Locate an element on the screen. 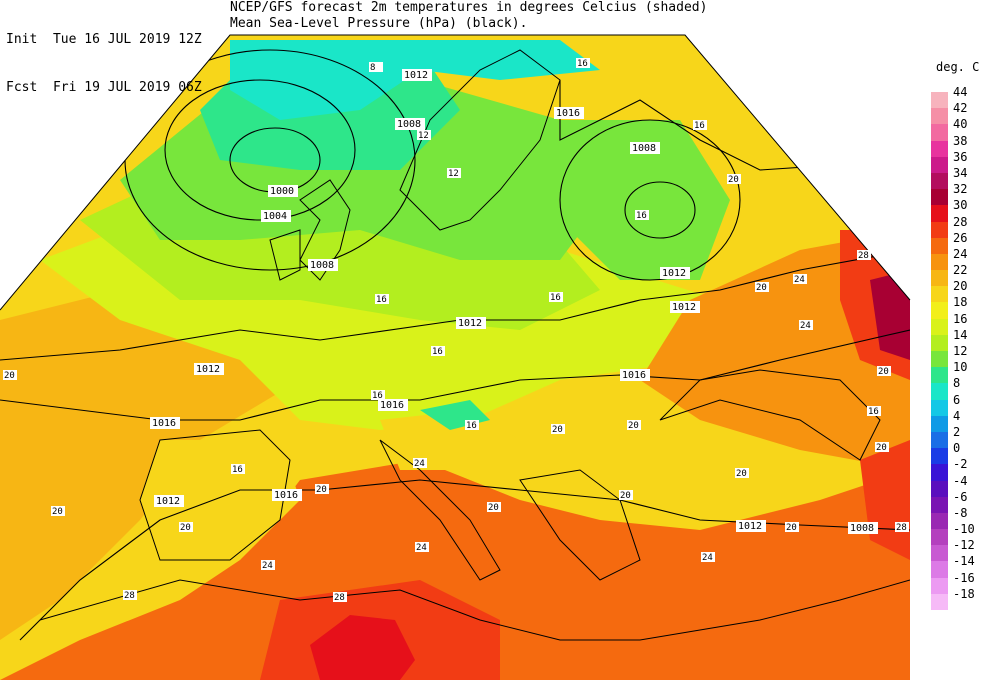 The image size is (1000, 680). legend-item: 14 is located at coordinates (963, 339).